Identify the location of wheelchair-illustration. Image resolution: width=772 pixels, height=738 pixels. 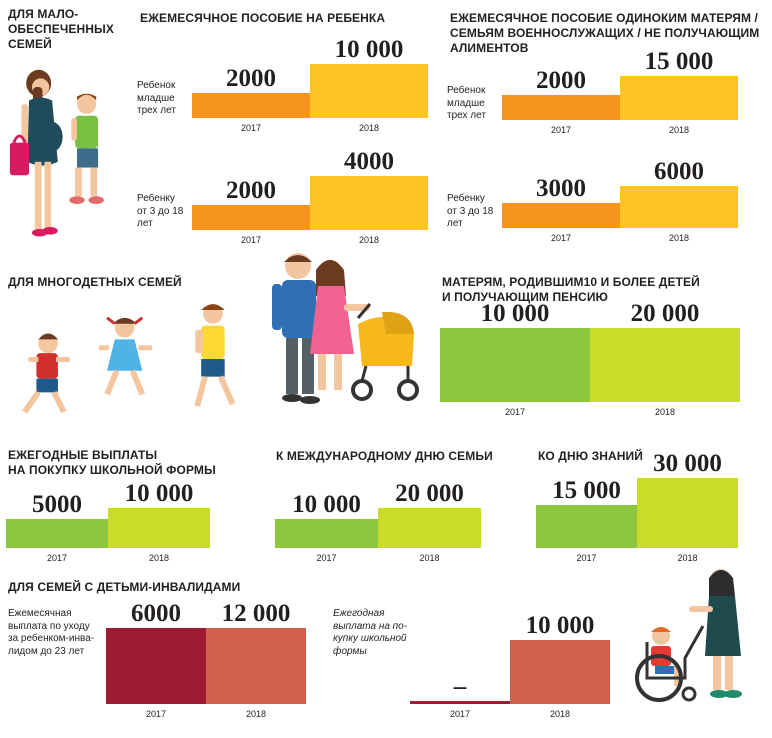
(688, 635).